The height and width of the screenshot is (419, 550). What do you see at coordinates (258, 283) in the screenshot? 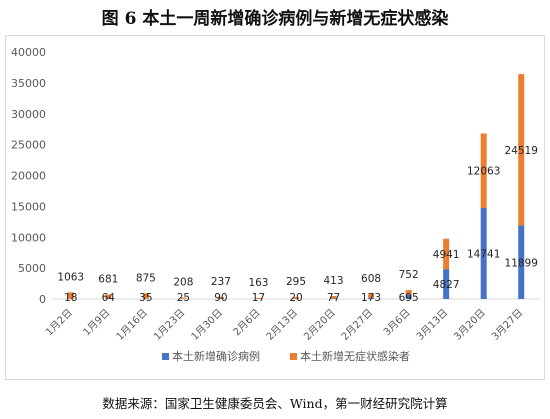
I see `data-label-asymptomatic: 163` at bounding box center [258, 283].